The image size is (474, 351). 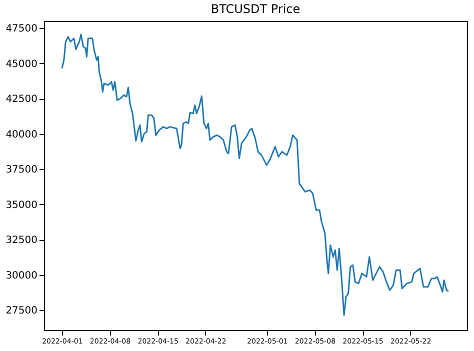 I want to click on y-tick-label: 40000, so click(x=22, y=134).